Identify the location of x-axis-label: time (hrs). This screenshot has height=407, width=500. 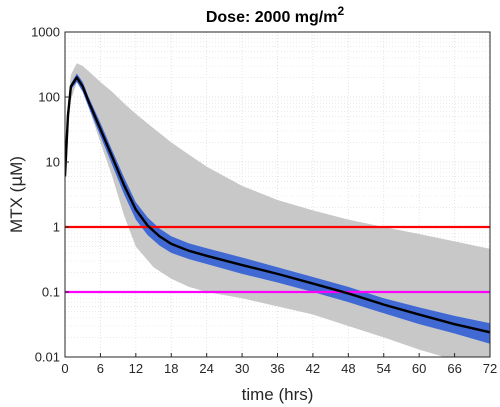
(278, 394).